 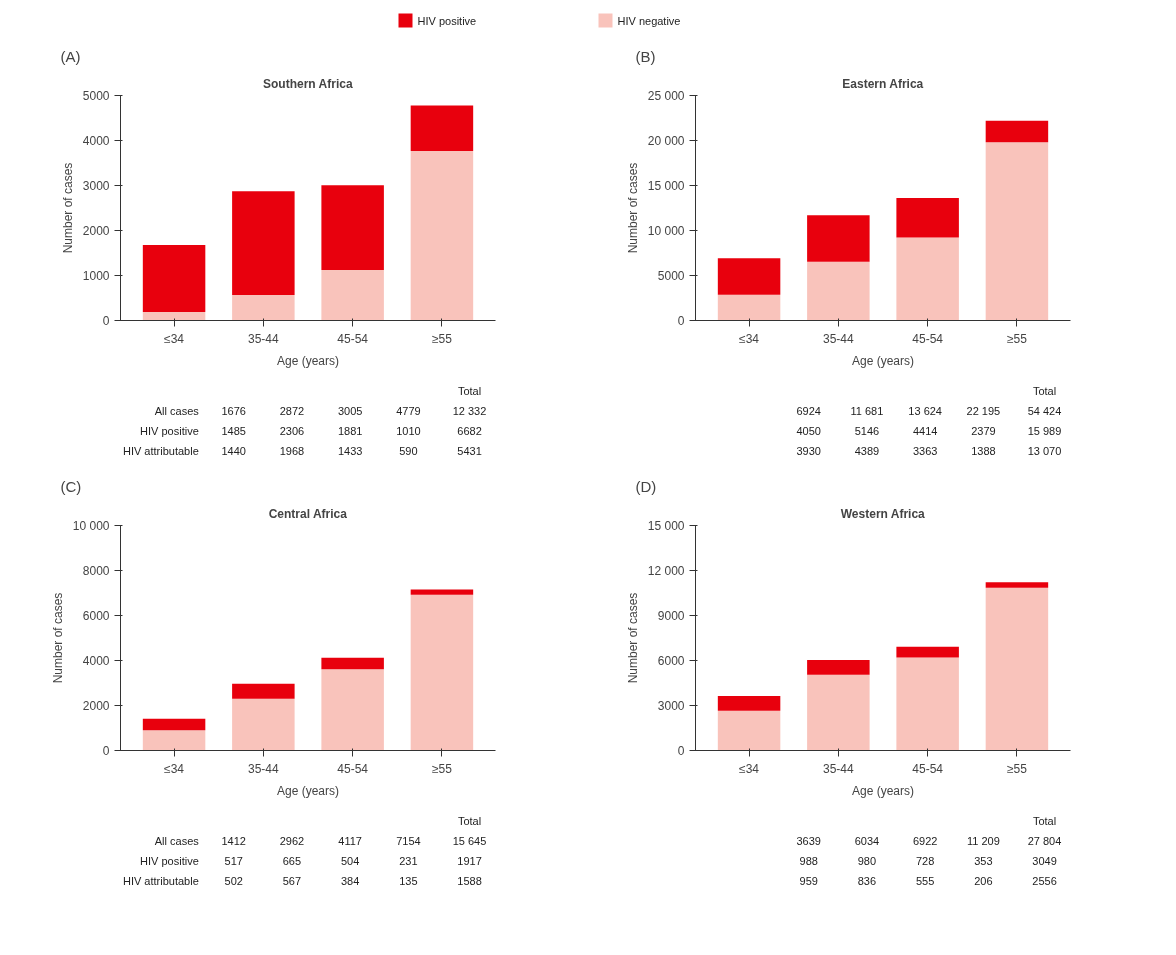 What do you see at coordinates (925, 430) in the screenshot?
I see `text: 4414` at bounding box center [925, 430].